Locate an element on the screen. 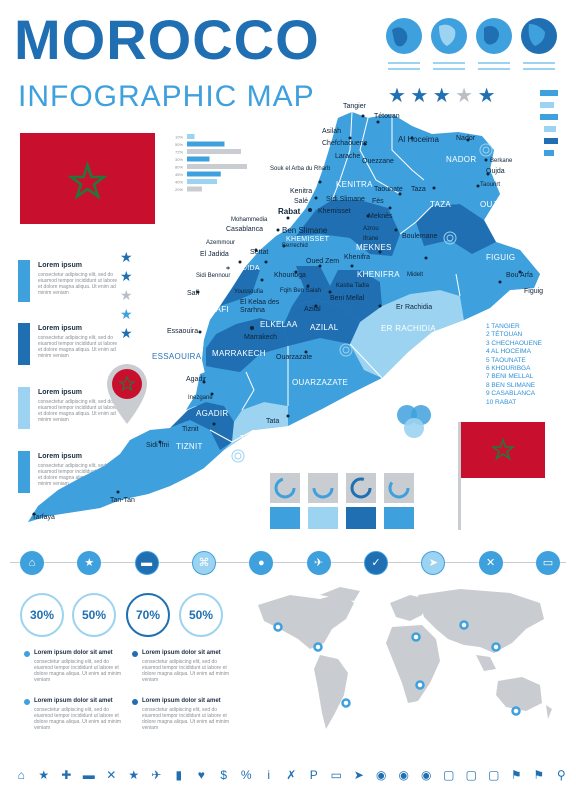 This screenshot has width=576, height=795. close-icon: ✕ is located at coordinates (111, 775).